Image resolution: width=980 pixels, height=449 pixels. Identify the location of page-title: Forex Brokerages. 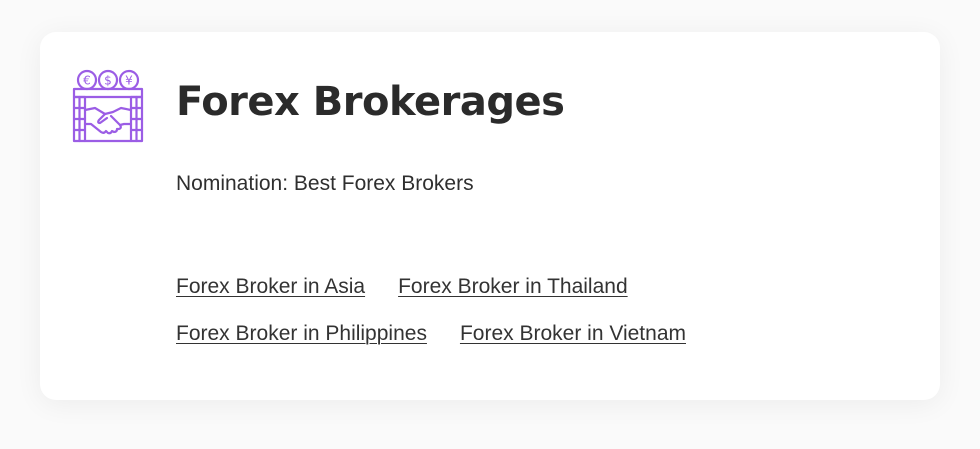
(370, 102).